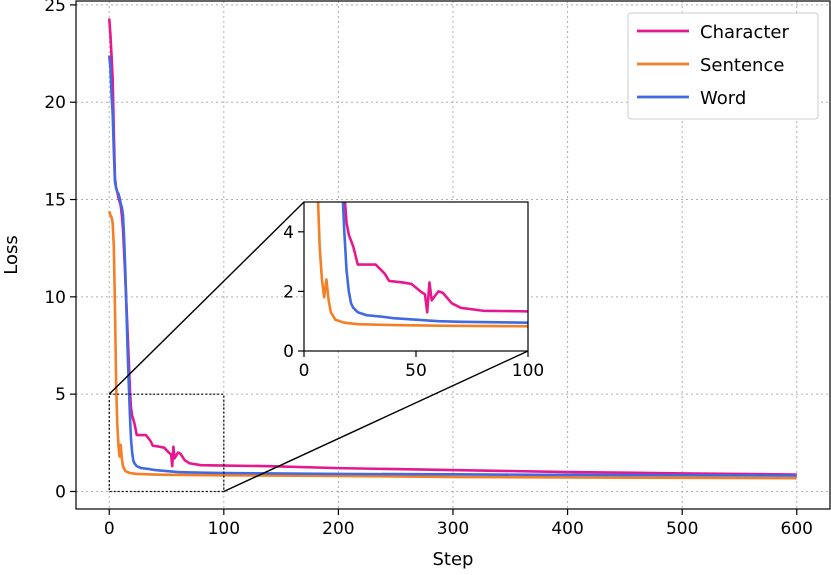  What do you see at coordinates (682, 529) in the screenshot?
I see `x-tick-label: 500` at bounding box center [682, 529].